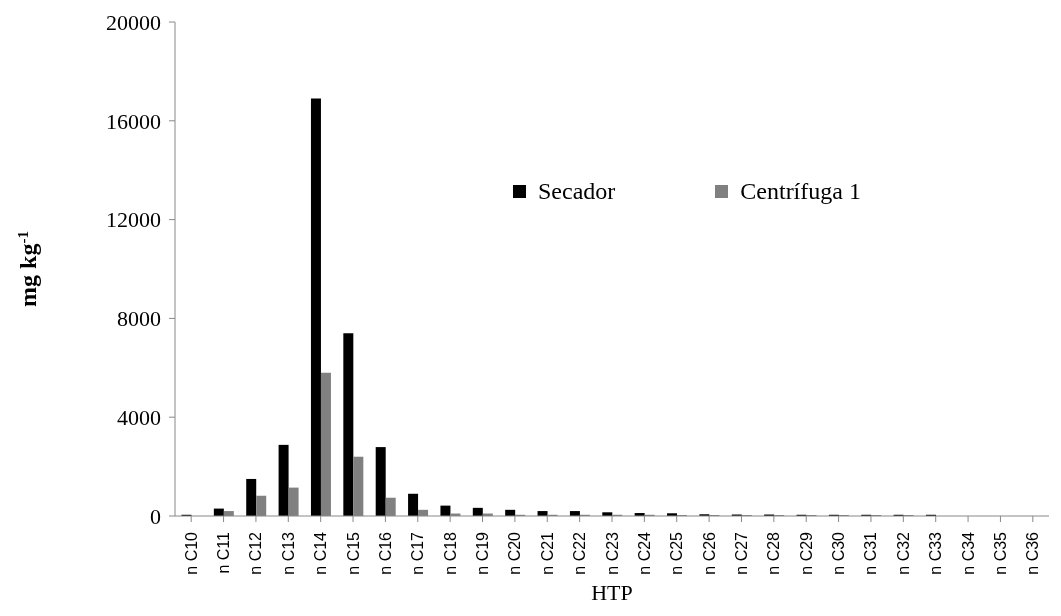  What do you see at coordinates (903, 553) in the screenshot?
I see `x-tick-label: n C32` at bounding box center [903, 553].